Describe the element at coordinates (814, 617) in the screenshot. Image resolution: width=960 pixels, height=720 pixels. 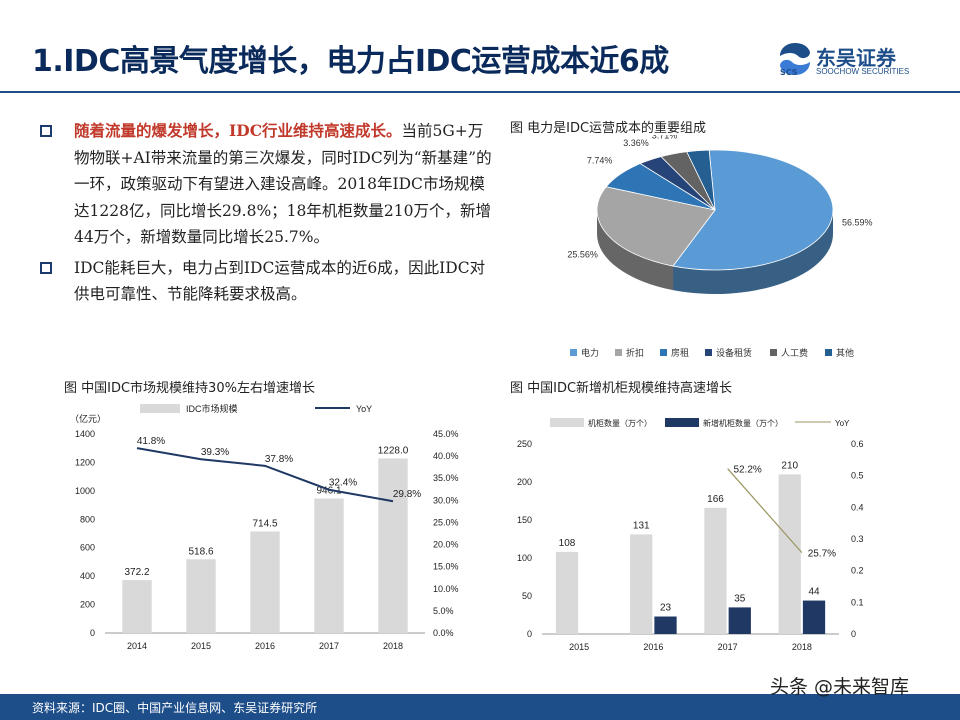
I see `bar-new-cabinets-2018` at that location.